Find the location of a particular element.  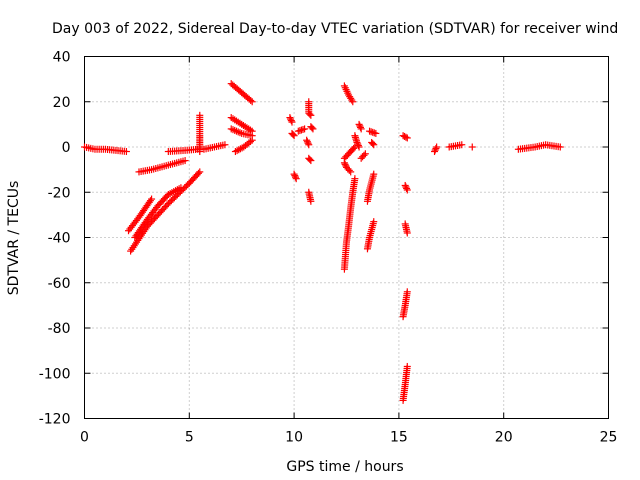

y-tick-label: -120 is located at coordinates (55, 420).